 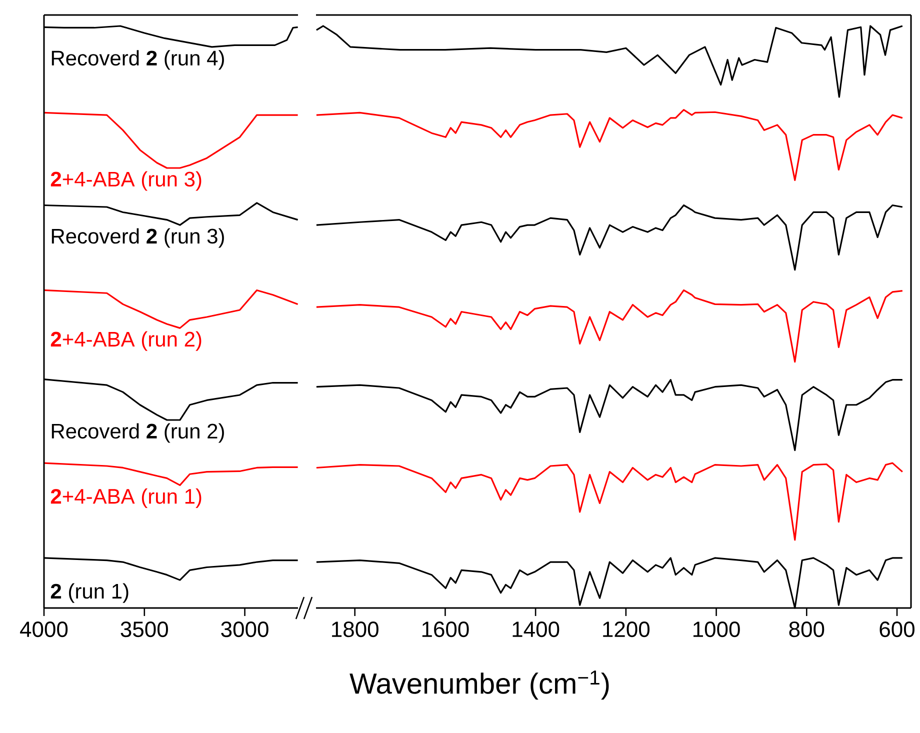 What do you see at coordinates (138, 238) in the screenshot?
I see `series-label: Recoverd 2 (run 3)` at bounding box center [138, 238].